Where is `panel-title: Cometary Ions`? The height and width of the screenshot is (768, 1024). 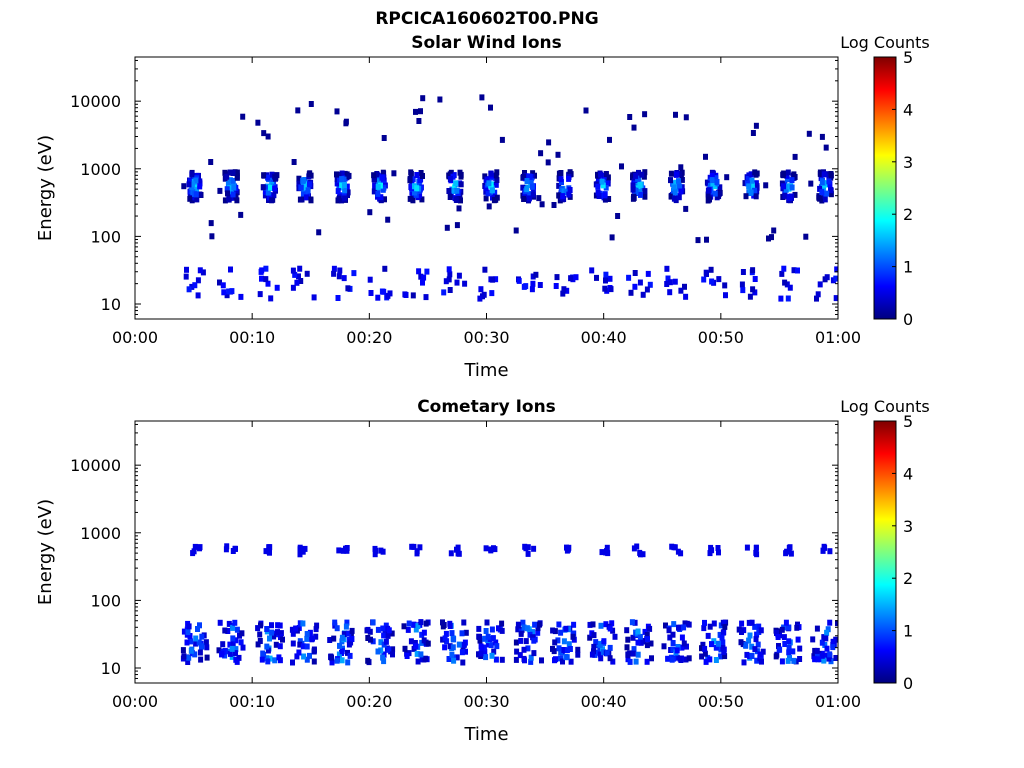
panel-title: Cometary Ions is located at coordinates (486, 407).